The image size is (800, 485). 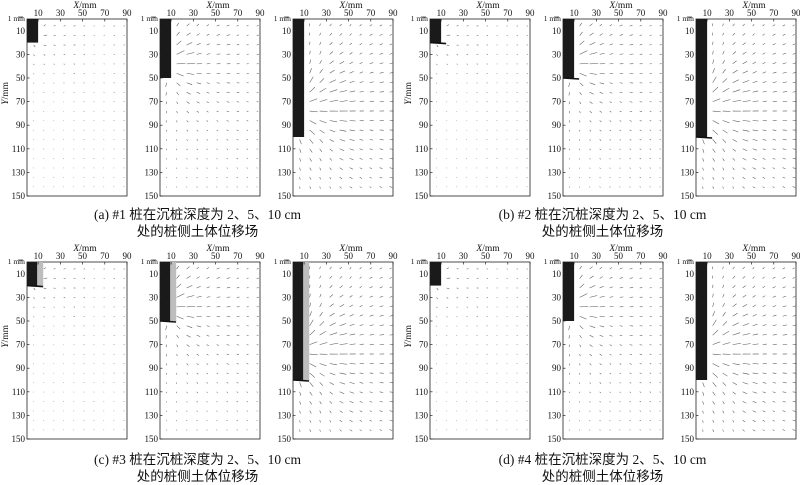 What do you see at coordinates (197, 459) in the screenshot?
I see `caption-c-line1: (c) #3 桩在沉桩深度为 2、5、10 cm` at bounding box center [197, 459].